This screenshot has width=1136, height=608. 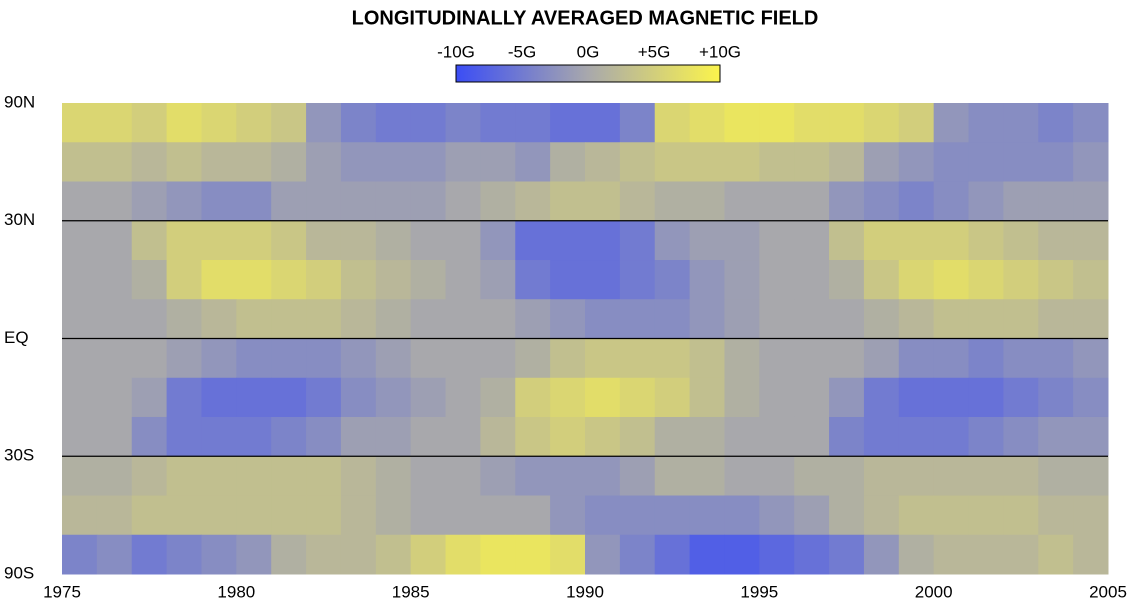 I want to click on colorbar-tick-label: 0G, so click(x=588, y=51).